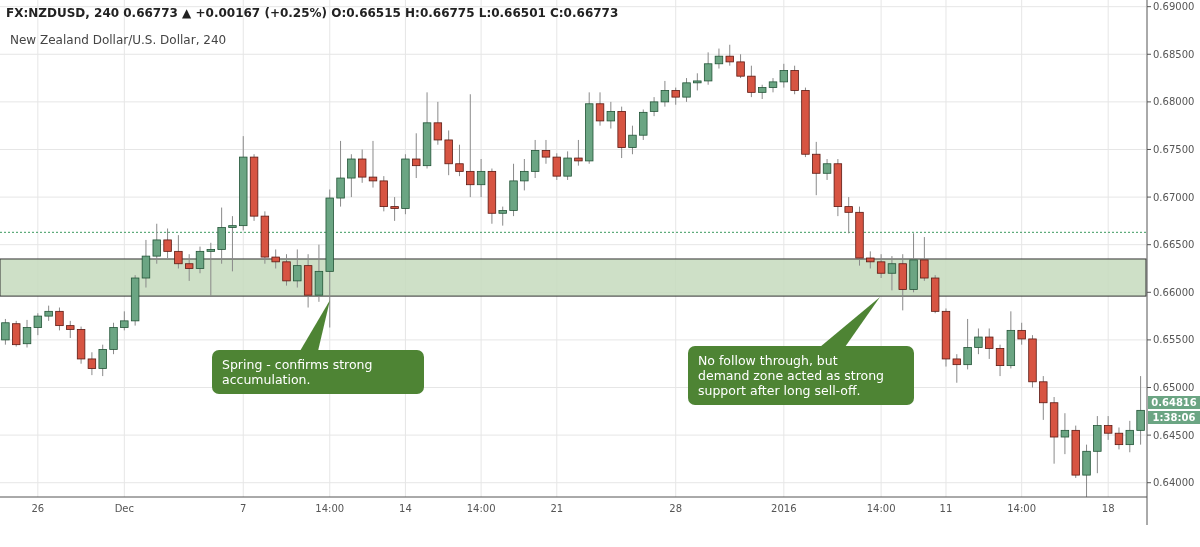  I want to click on text: 1:38:06, so click(1174, 417).